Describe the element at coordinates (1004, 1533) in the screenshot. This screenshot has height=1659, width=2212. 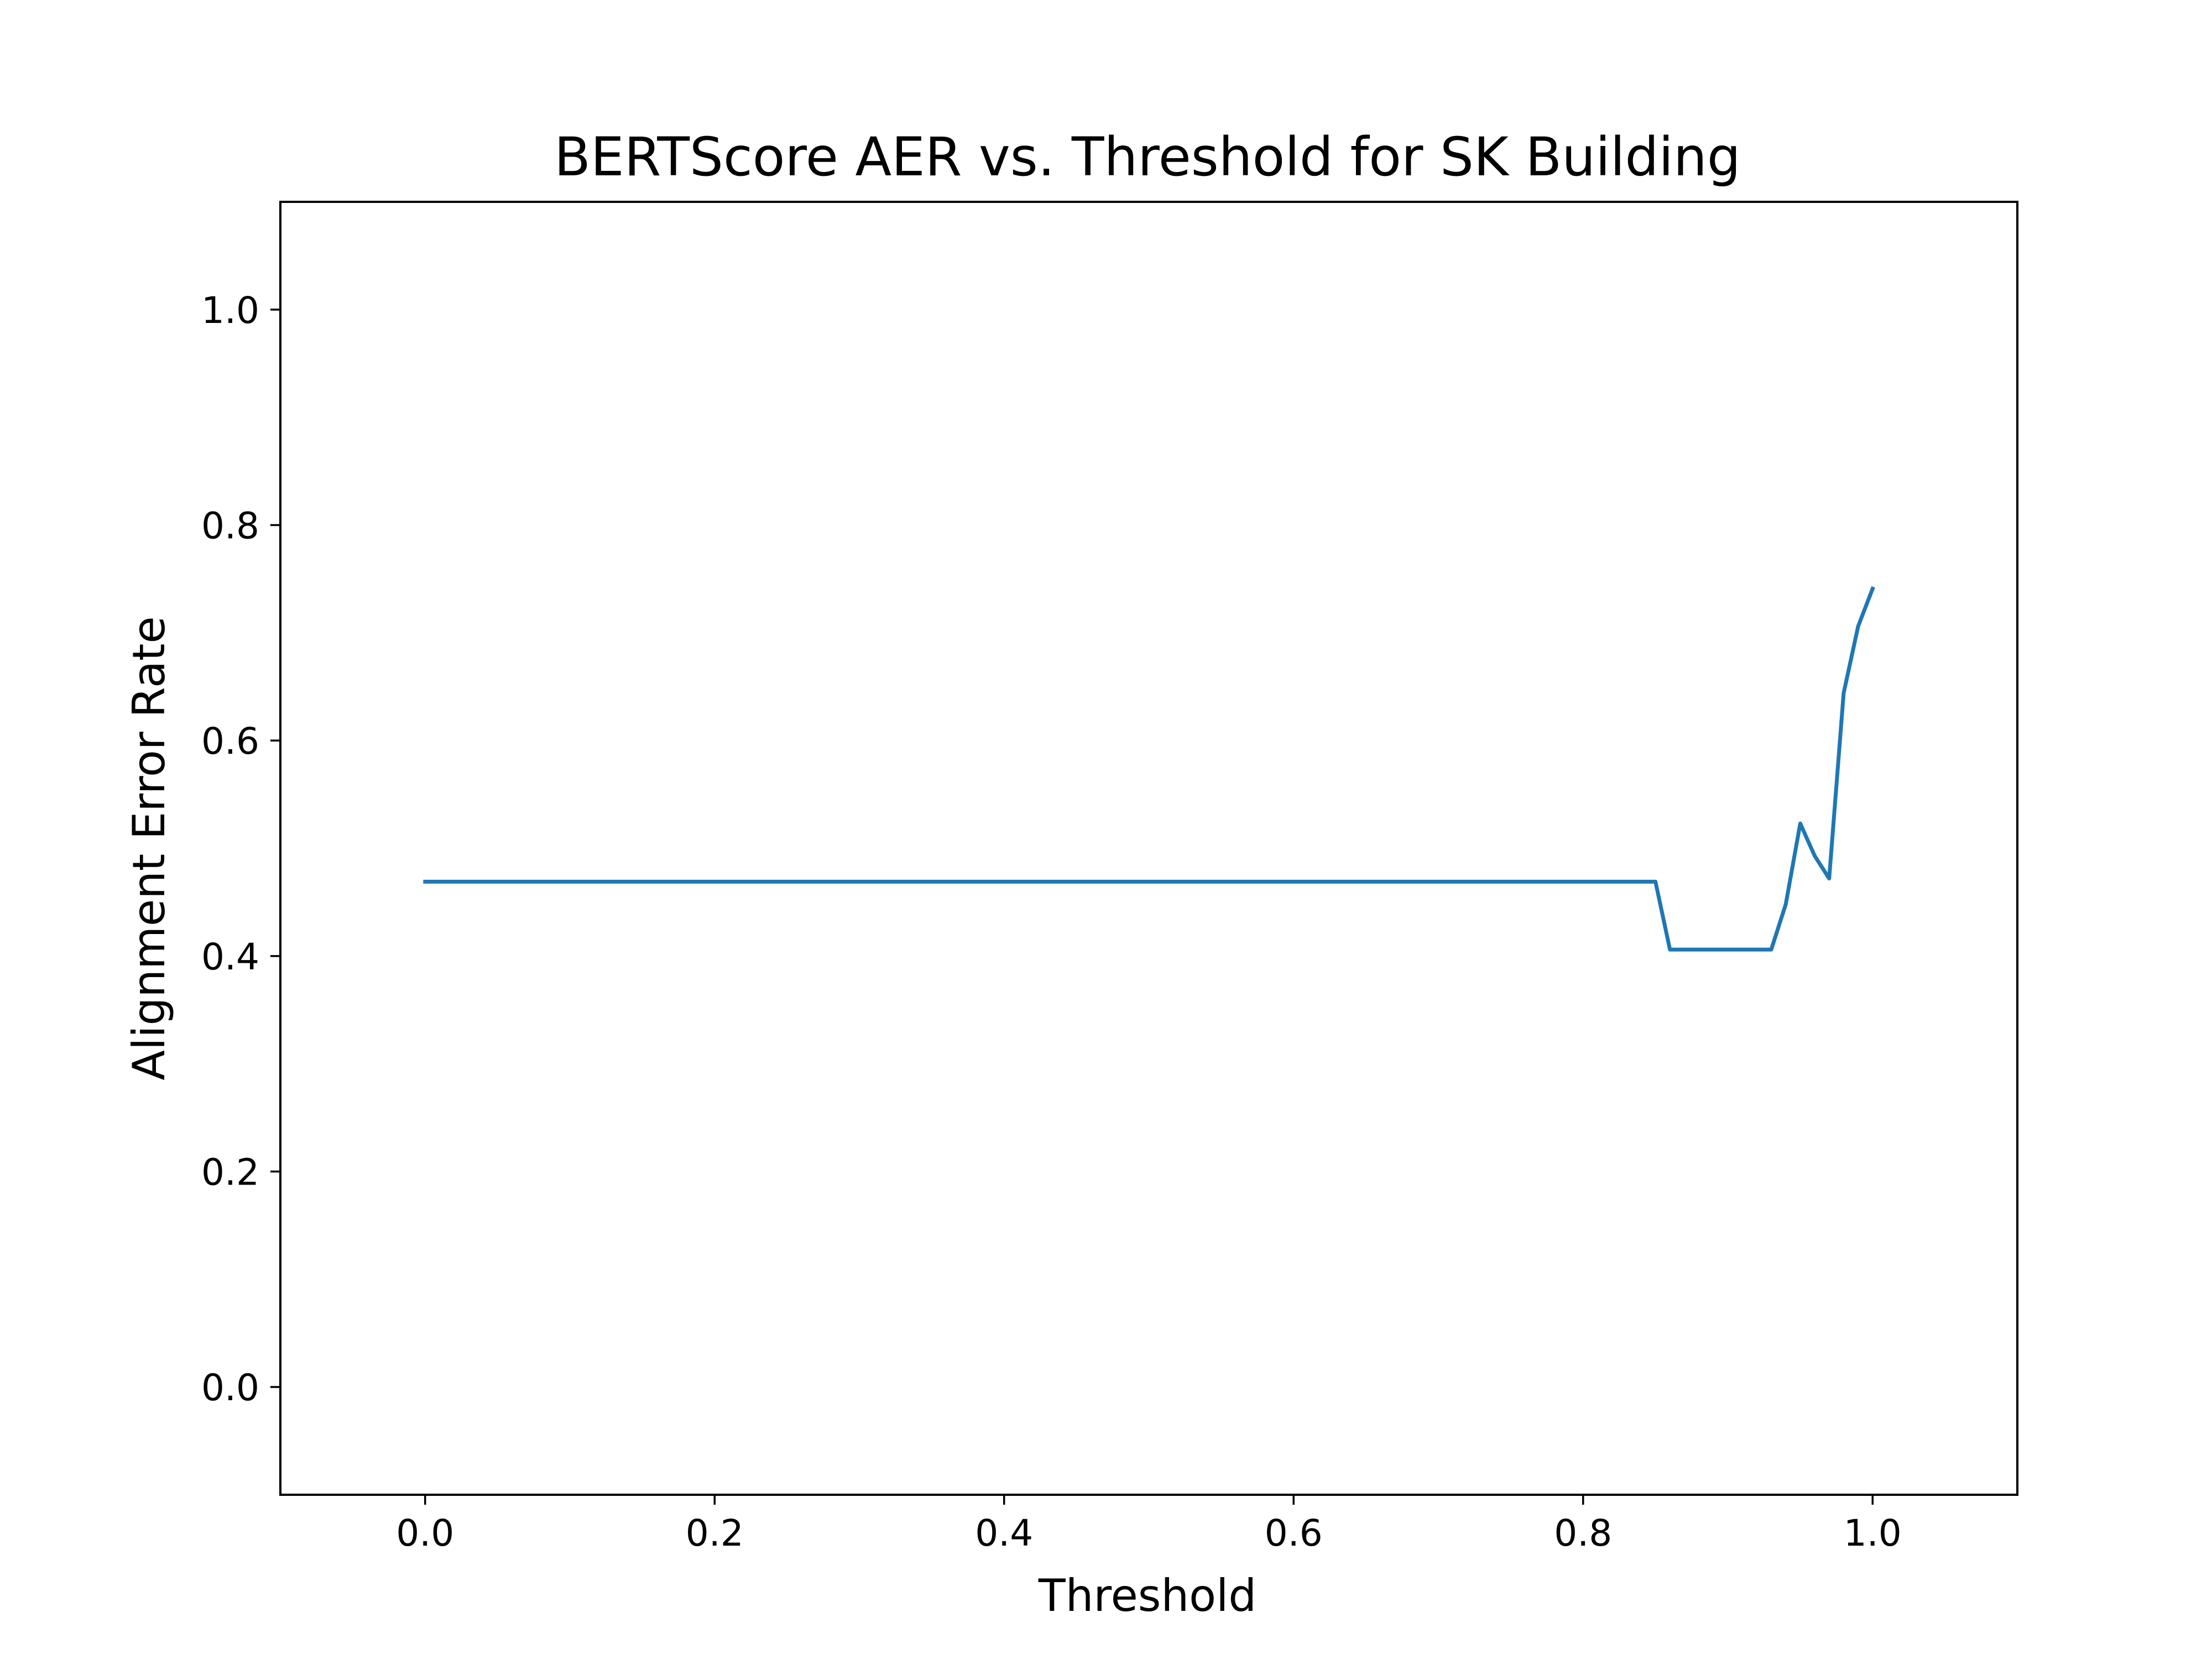
I see `x-tick-label: 0.4` at that location.